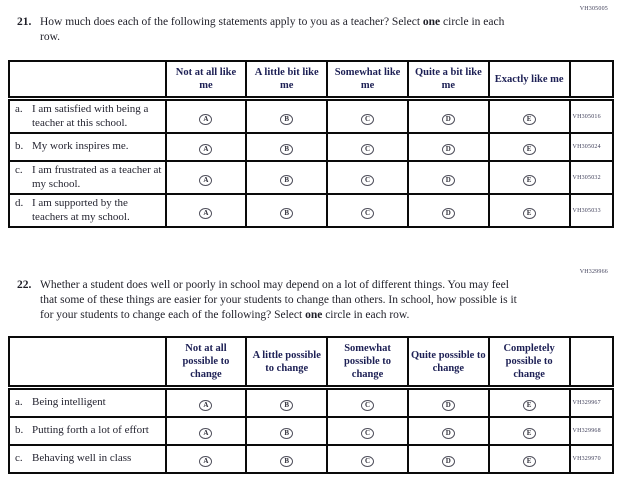 The image size is (621, 502). I want to click on item-code: VH305033, so click(591, 210).